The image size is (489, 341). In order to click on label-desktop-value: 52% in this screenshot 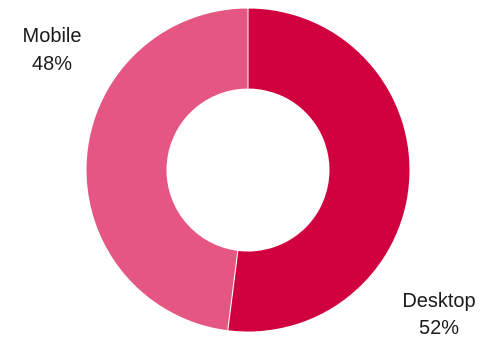, I will do `click(439, 328)`.